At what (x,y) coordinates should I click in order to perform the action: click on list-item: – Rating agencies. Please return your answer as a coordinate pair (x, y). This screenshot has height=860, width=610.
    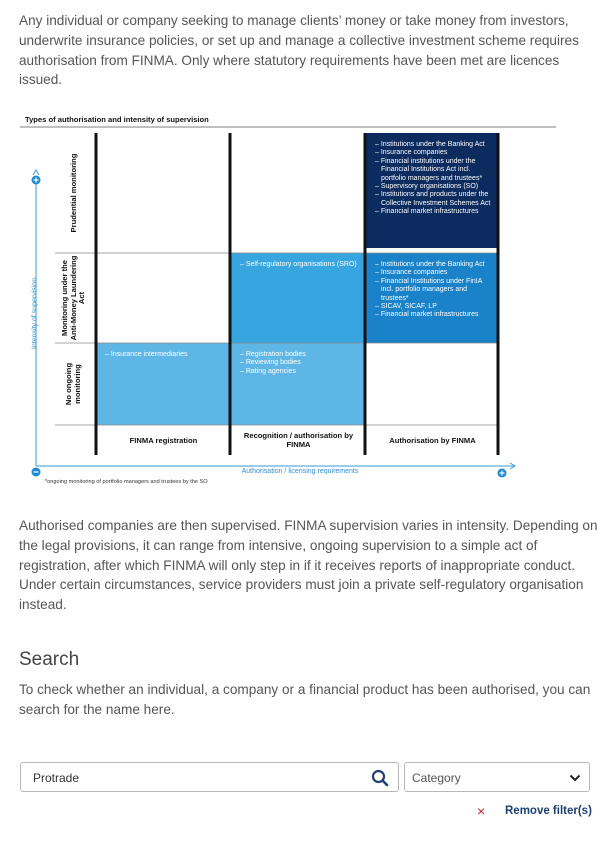
    Looking at the image, I should click on (268, 371).